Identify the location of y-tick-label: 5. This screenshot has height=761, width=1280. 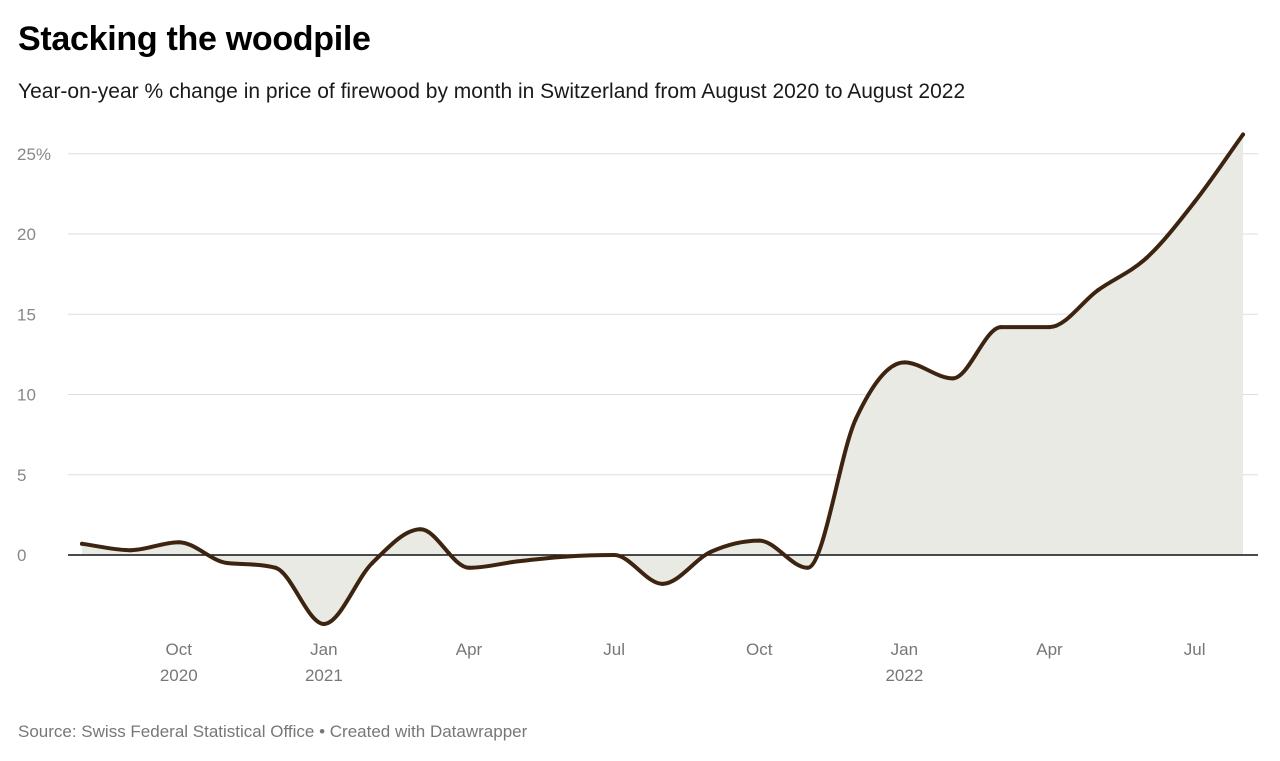
(21, 475).